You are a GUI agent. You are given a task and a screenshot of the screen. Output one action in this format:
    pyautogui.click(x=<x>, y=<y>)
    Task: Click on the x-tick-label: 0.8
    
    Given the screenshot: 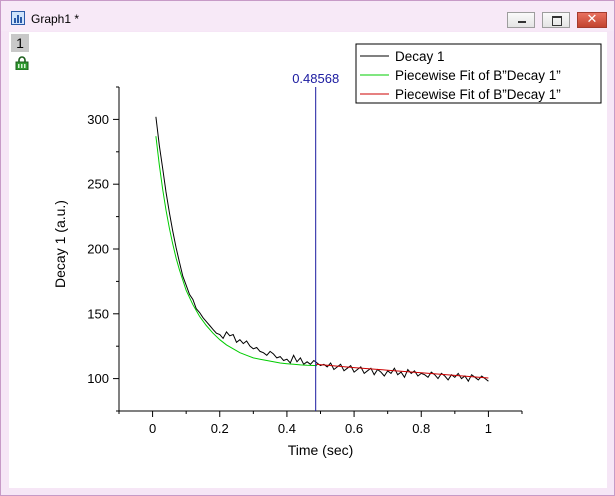 What is the action you would take?
    pyautogui.click(x=421, y=428)
    